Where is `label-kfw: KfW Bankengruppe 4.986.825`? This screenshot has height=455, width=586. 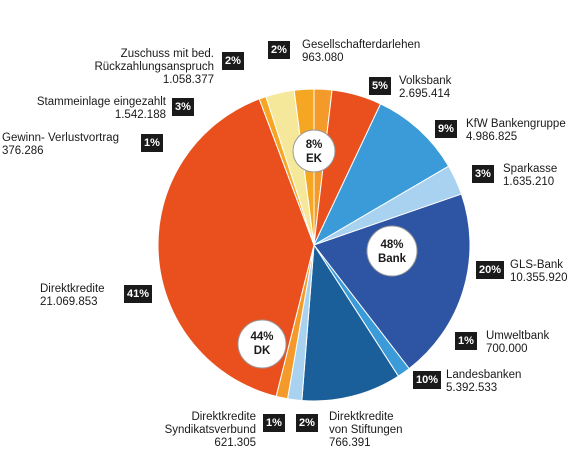
label-kfw: KfW Bankengruppe 4.986.825 is located at coordinates (516, 131).